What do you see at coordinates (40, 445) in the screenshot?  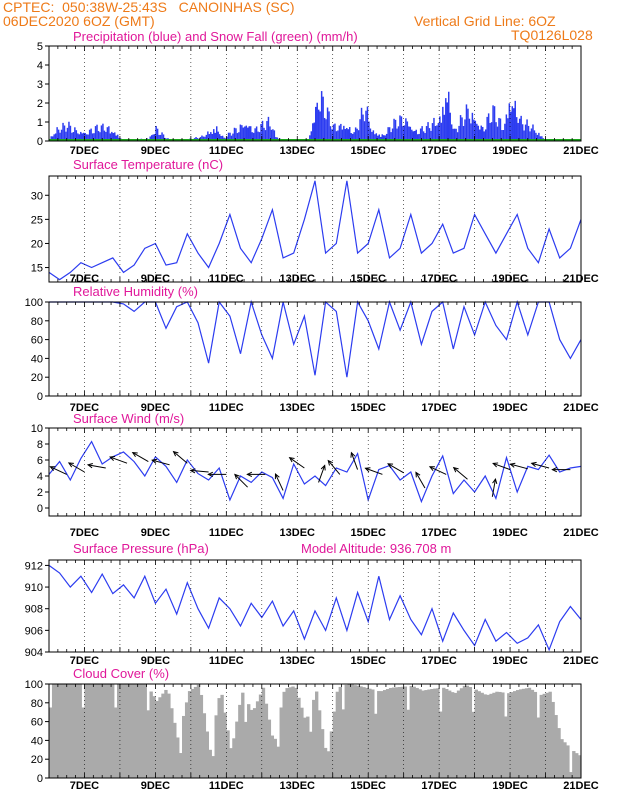 I see `wind-y-tick-label: 8` at bounding box center [40, 445].